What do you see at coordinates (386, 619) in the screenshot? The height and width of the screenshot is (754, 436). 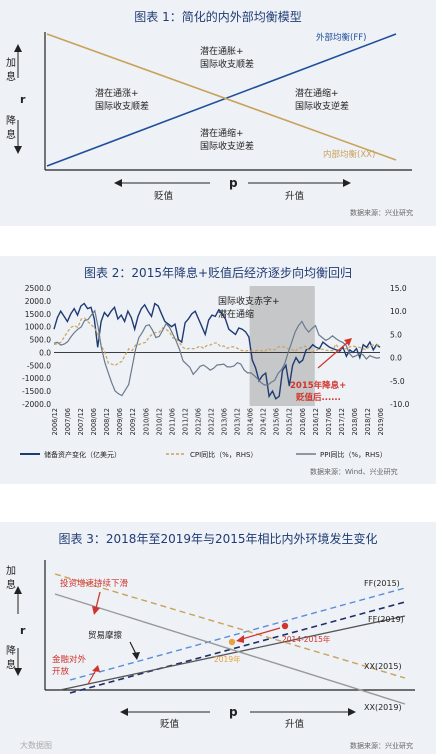 I see `chart3-ff2019-label: FF(2019)` at bounding box center [386, 619].